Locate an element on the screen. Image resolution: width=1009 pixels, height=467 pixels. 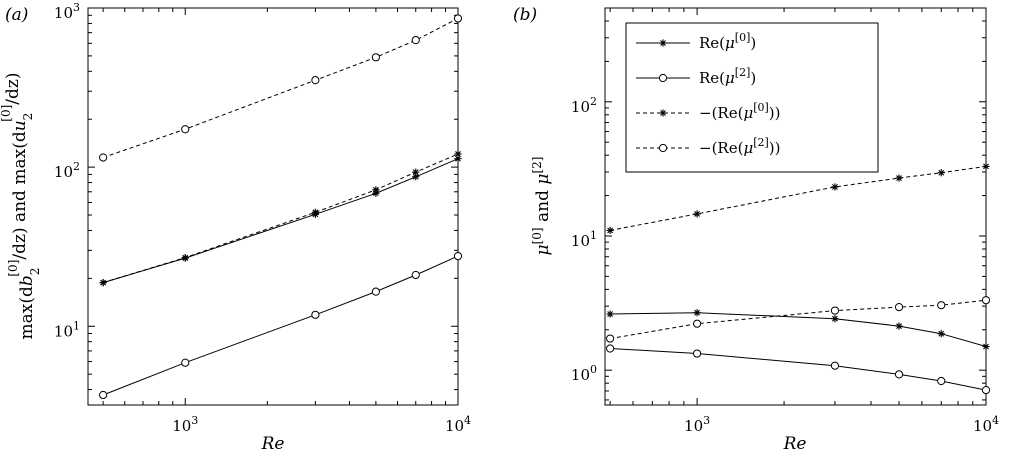
b-series-2-line is located at coordinates (798, 198).